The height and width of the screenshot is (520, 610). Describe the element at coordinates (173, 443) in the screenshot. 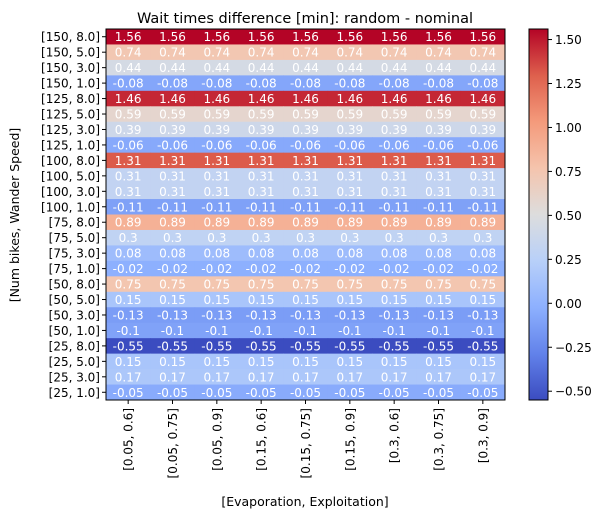

I see `x-tick-label: [0.05, 0.75]` at that location.